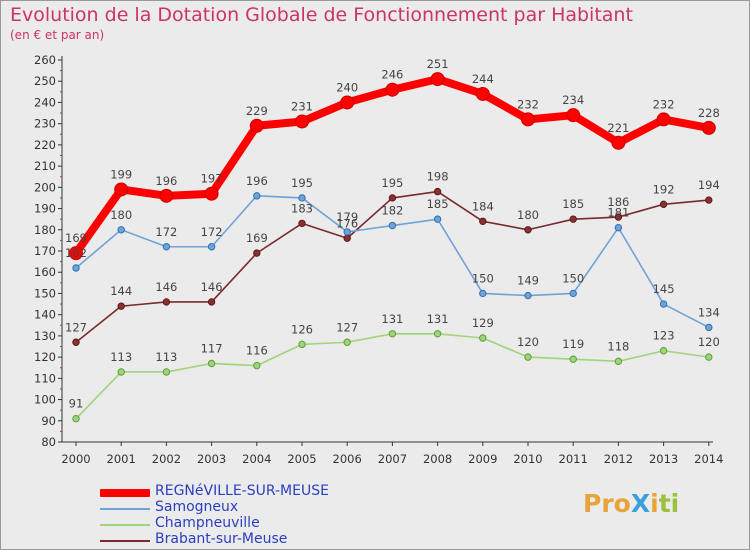  I want to click on data-label: 176, so click(347, 223).